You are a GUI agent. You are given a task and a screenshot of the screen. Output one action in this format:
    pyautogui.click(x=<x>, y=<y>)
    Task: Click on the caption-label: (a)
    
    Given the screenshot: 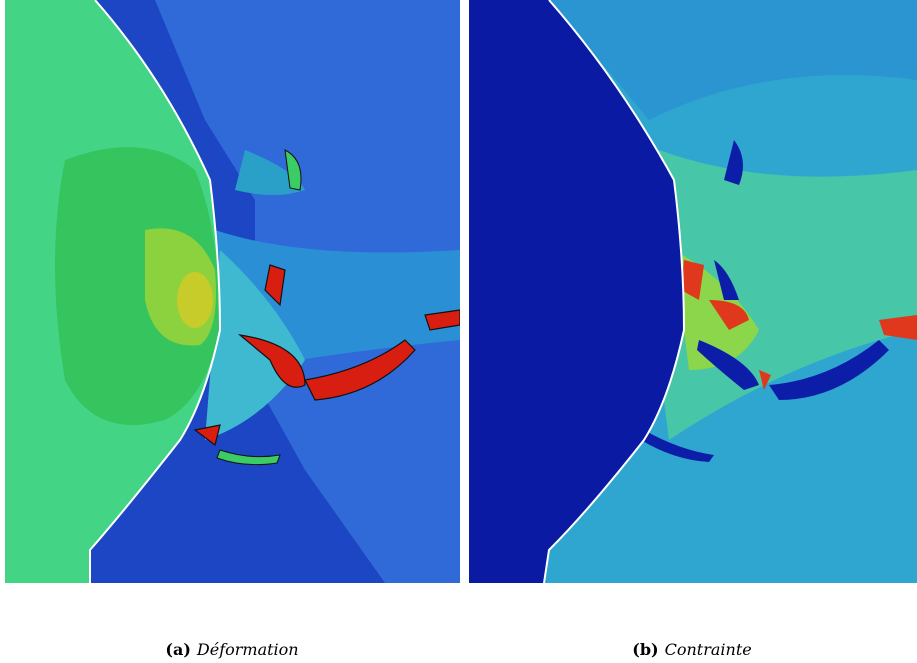 What is the action you would take?
    pyautogui.click(x=178, y=649)
    